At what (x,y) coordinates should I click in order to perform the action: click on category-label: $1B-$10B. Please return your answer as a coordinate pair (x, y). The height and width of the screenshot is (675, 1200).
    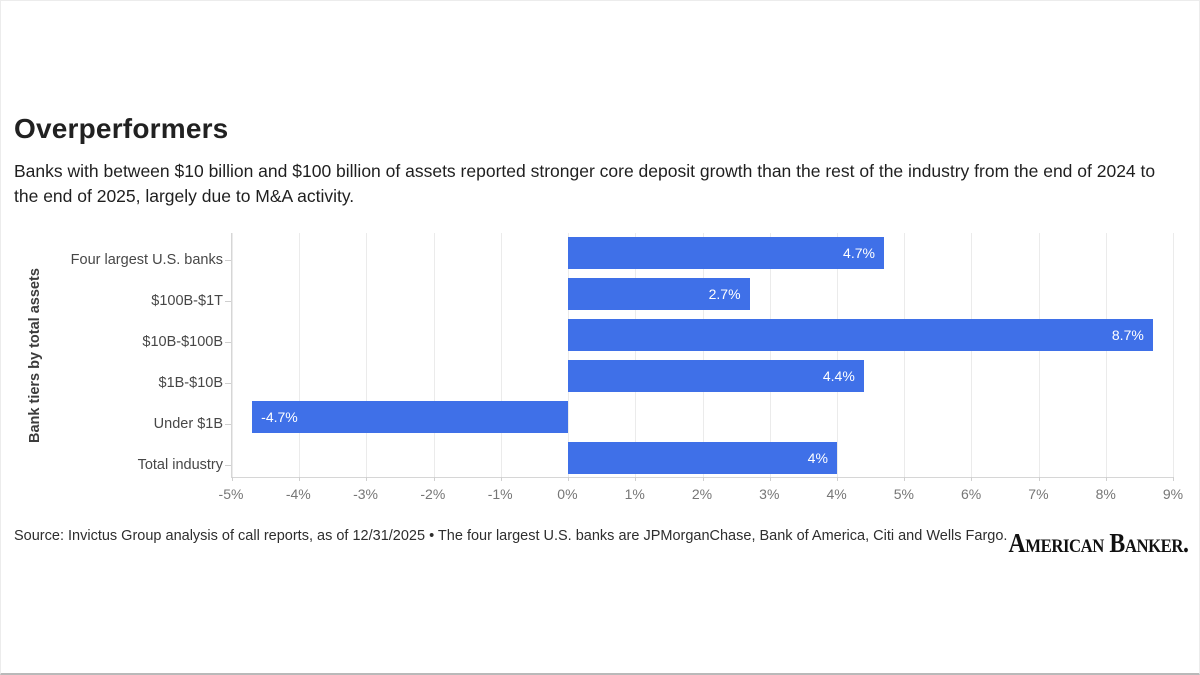
    Looking at the image, I should click on (191, 382).